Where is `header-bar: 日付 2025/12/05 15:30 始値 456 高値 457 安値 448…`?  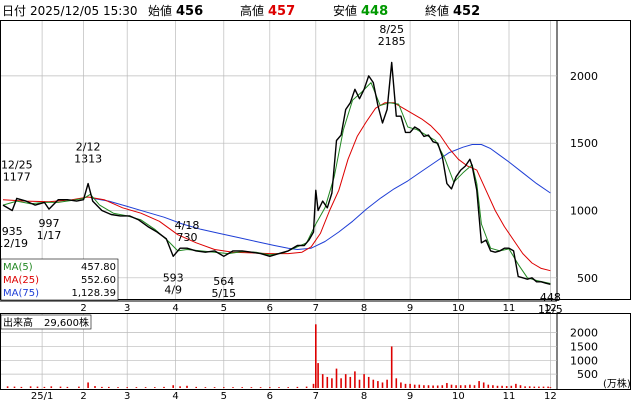 header-bar: 日付 2025/12/05 15:30 始値 456 高値 457 安値 448… is located at coordinates (241, 11).